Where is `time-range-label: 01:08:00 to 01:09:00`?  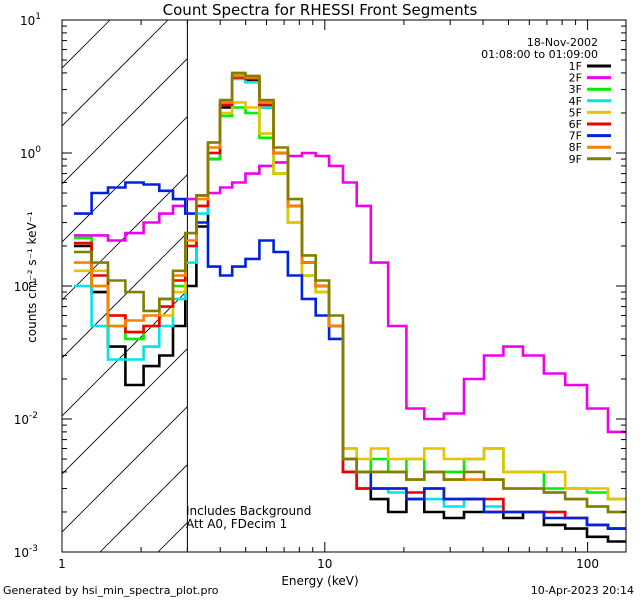 time-range-label: 01:08:00 to 01:09:00 is located at coordinates (539, 54).